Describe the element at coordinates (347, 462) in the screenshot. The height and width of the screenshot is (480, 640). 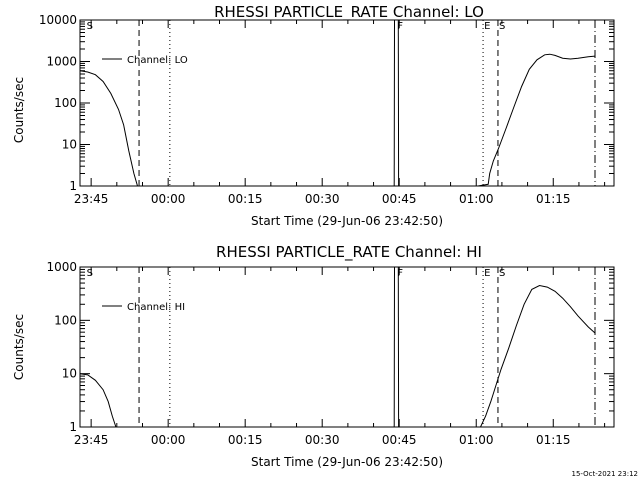
I see `panel-hi-xlabel: Start Time (29-Jun-06 23:42:50)` at that location.